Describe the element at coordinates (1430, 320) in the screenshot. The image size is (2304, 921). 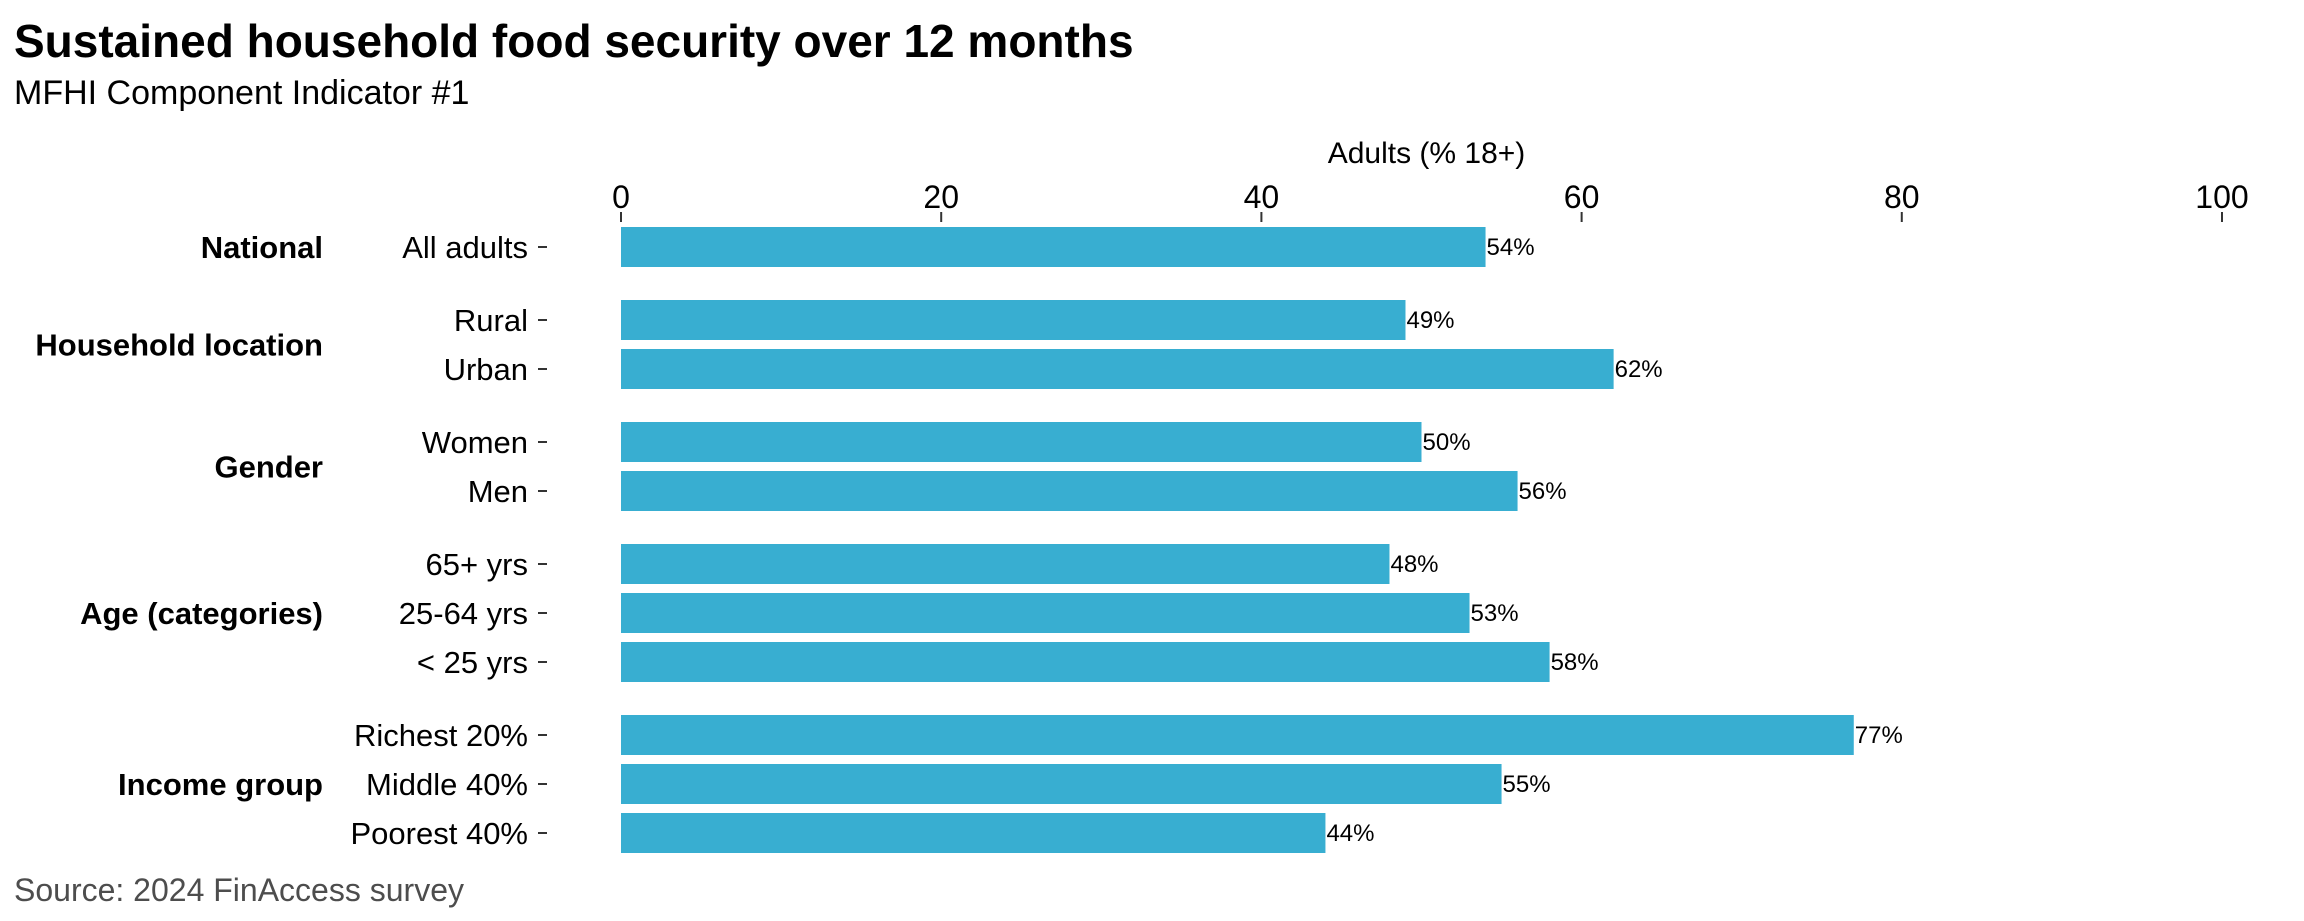
I see `data-label: 49%` at that location.